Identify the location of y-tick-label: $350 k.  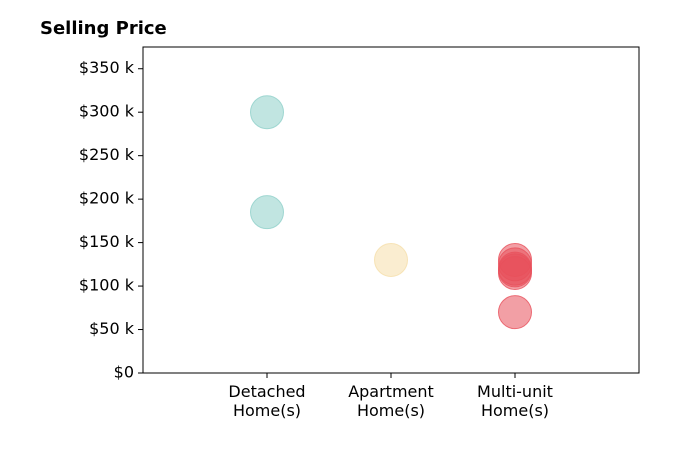
(107, 67).